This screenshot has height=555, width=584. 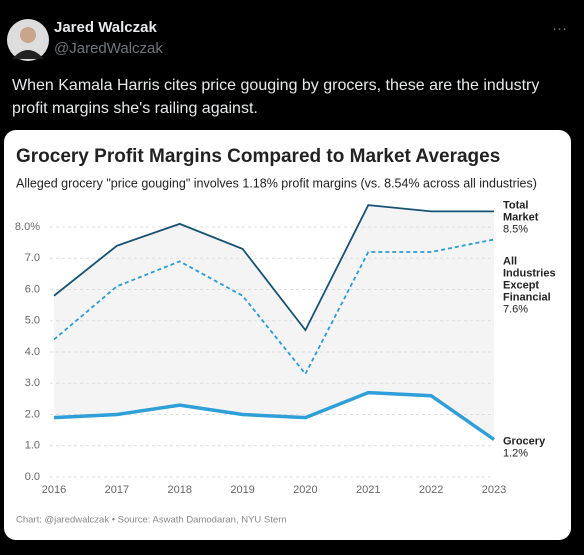 I want to click on series-label: Total Market, so click(x=521, y=211).